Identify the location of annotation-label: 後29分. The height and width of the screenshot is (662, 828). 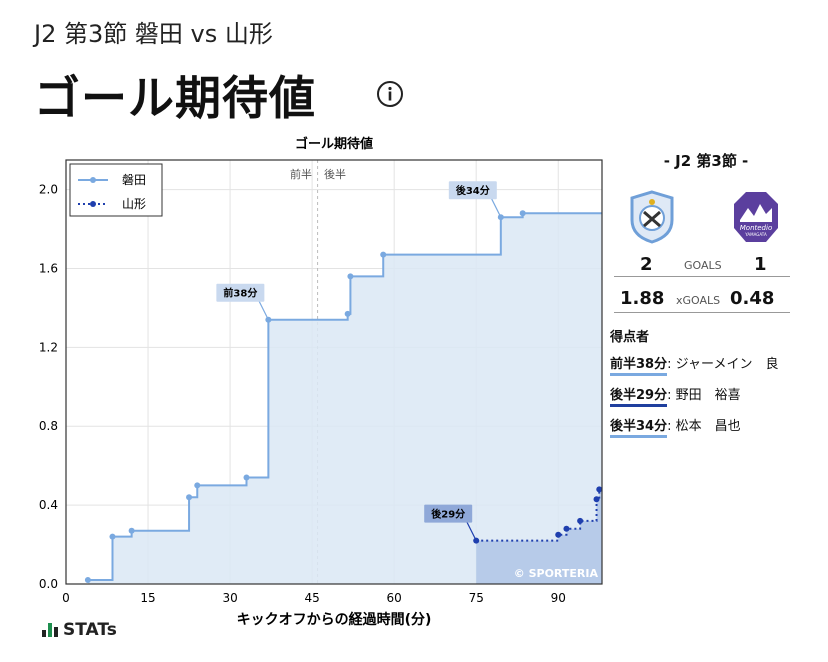
(448, 514).